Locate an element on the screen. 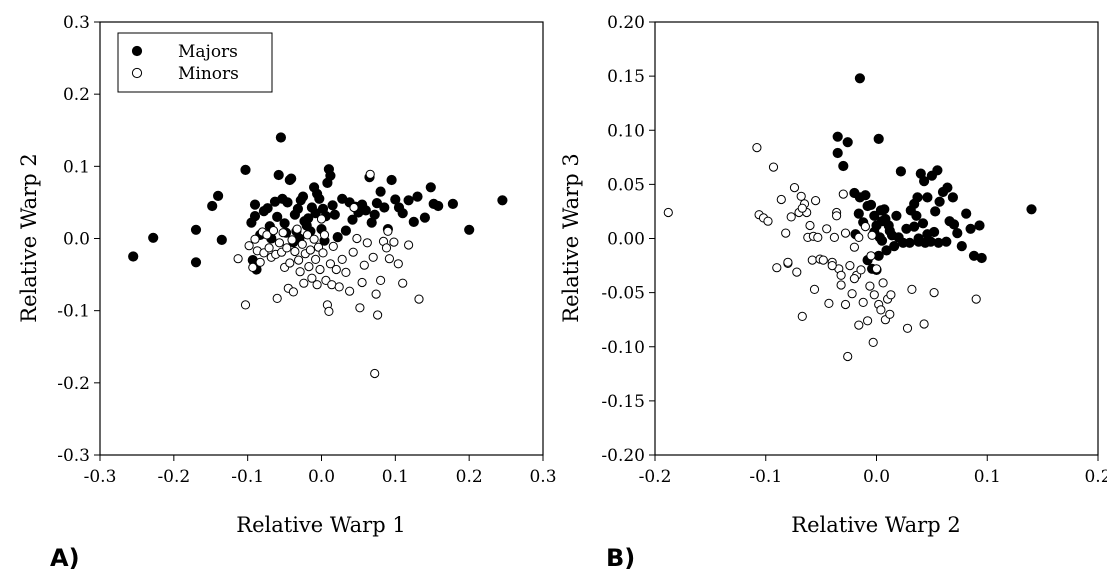 The image size is (1107, 573). panel-b-y-tick-label: 0.15 is located at coordinates (626, 77).